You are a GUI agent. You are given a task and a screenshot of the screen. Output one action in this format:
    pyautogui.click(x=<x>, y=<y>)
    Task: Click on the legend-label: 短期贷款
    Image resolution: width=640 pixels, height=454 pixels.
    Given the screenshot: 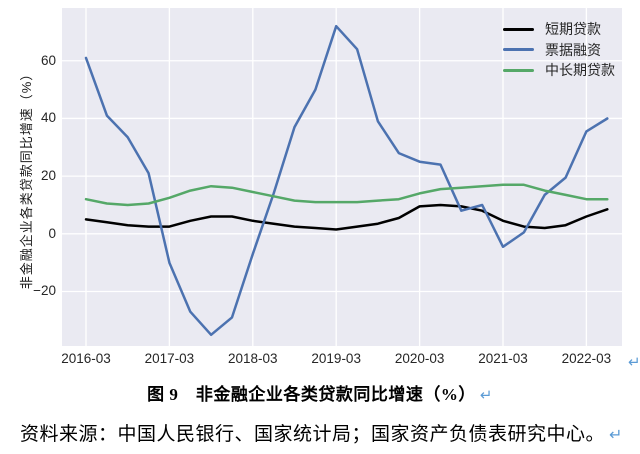 What is the action you would take?
    pyautogui.click(x=573, y=29)
    